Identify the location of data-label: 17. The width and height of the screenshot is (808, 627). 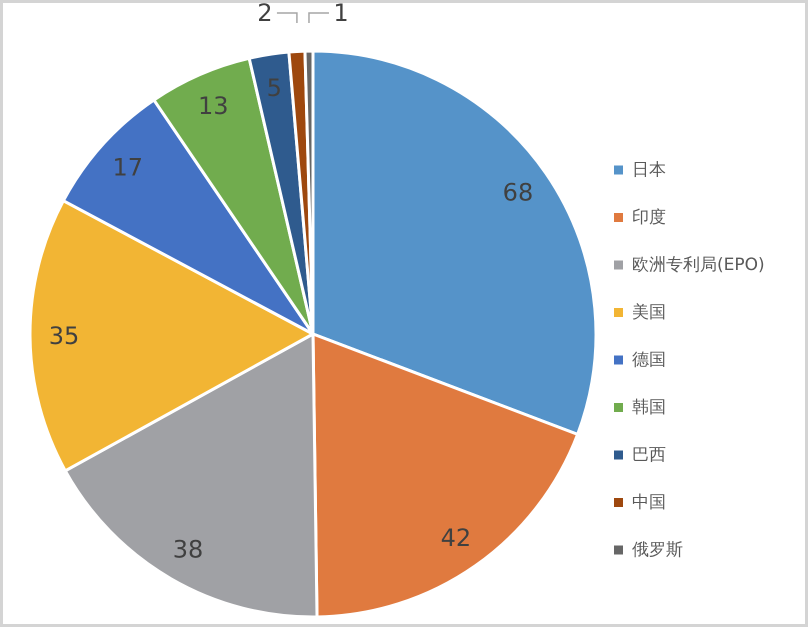
(128, 168).